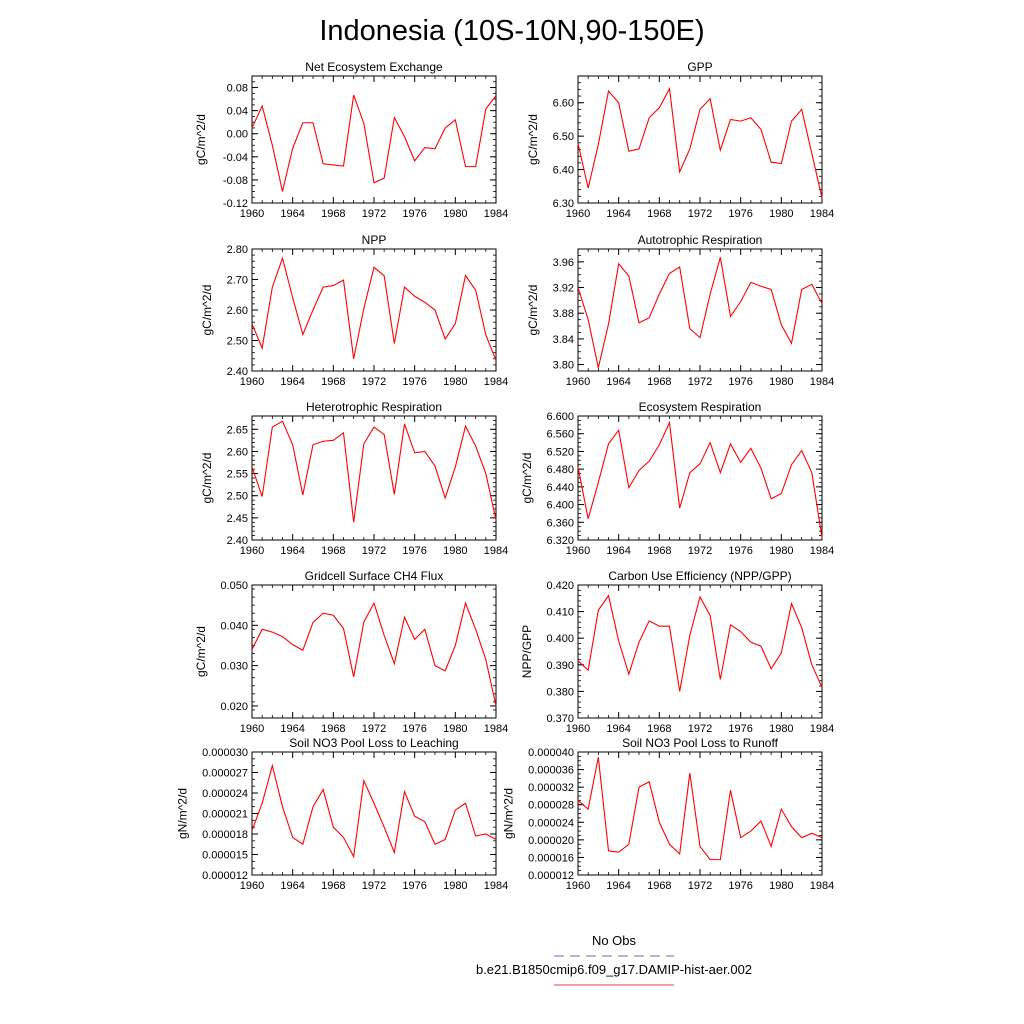  Describe the element at coordinates (374, 729) in the screenshot. I see `chart-7-x-tick-label: 1972` at that location.